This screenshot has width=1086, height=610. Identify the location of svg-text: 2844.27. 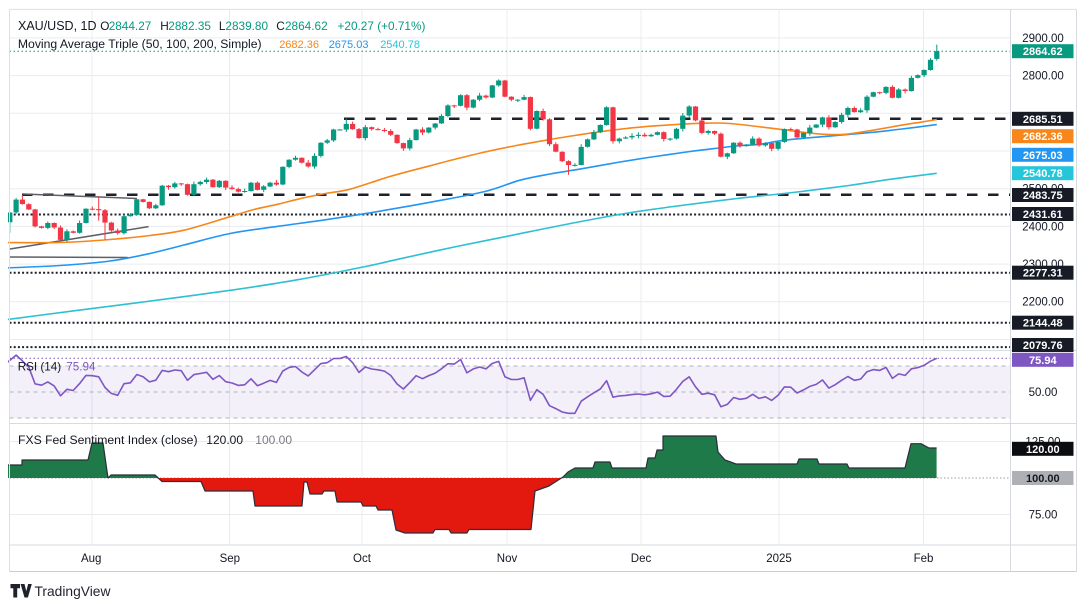
(130, 26).